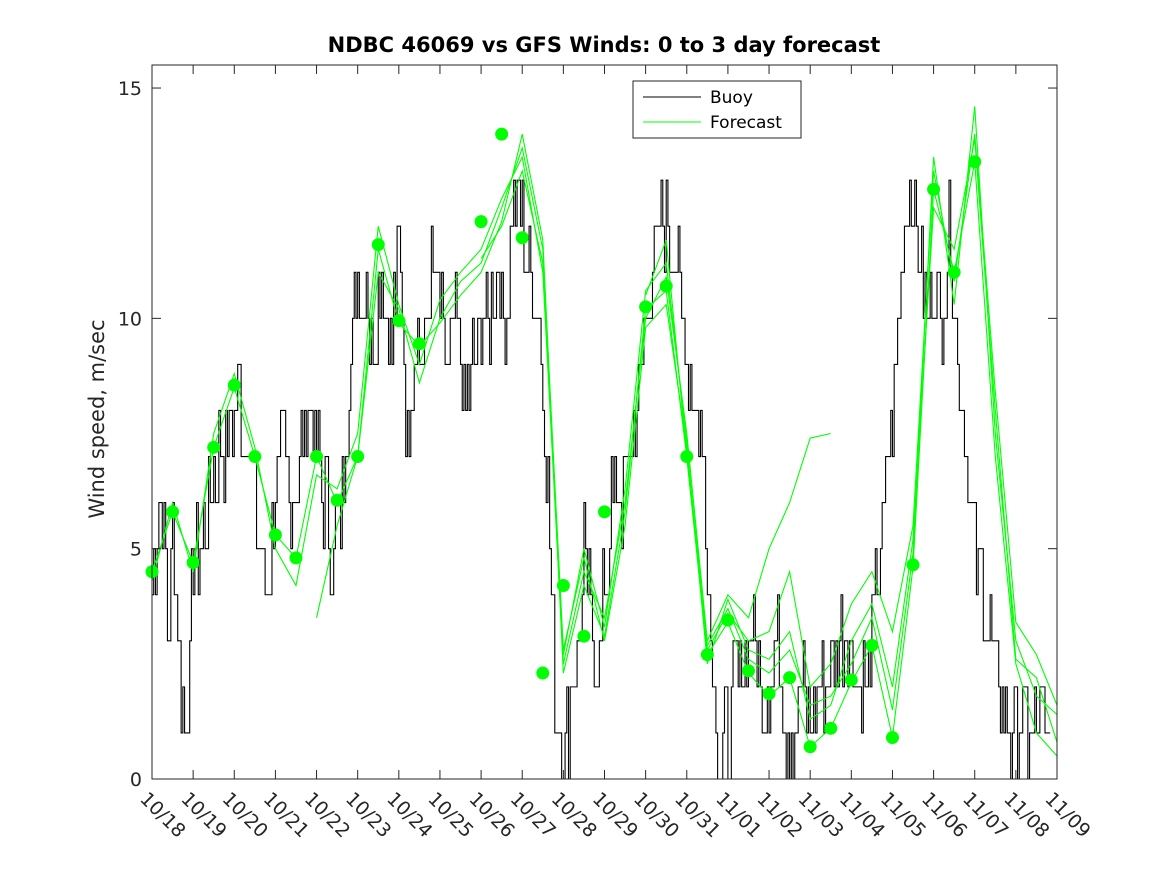 The height and width of the screenshot is (875, 1167). Describe the element at coordinates (450, 815) in the screenshot. I see `x-tick-label-7: 10/25` at that location.